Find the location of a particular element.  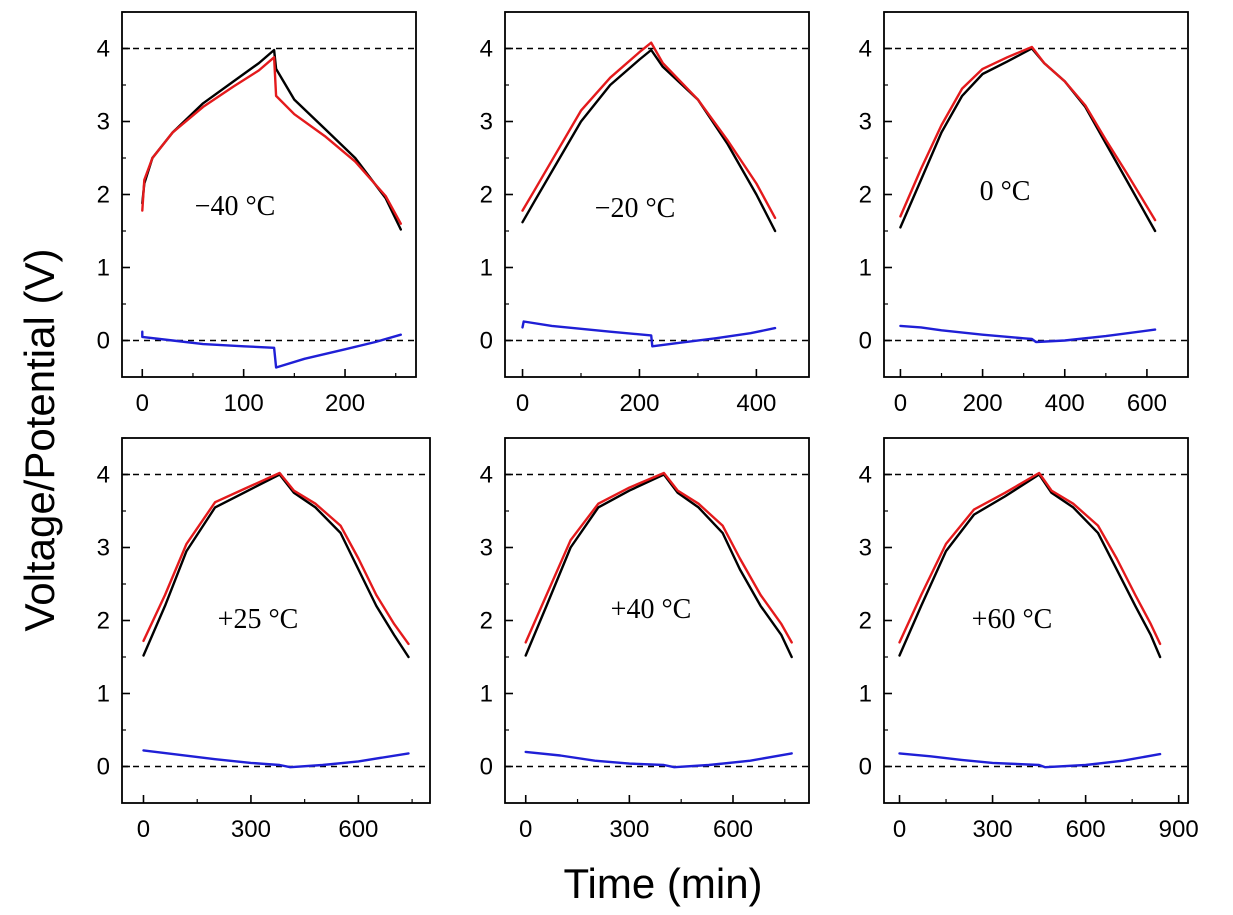

temperature-label: +25 °C is located at coordinates (258, 619).